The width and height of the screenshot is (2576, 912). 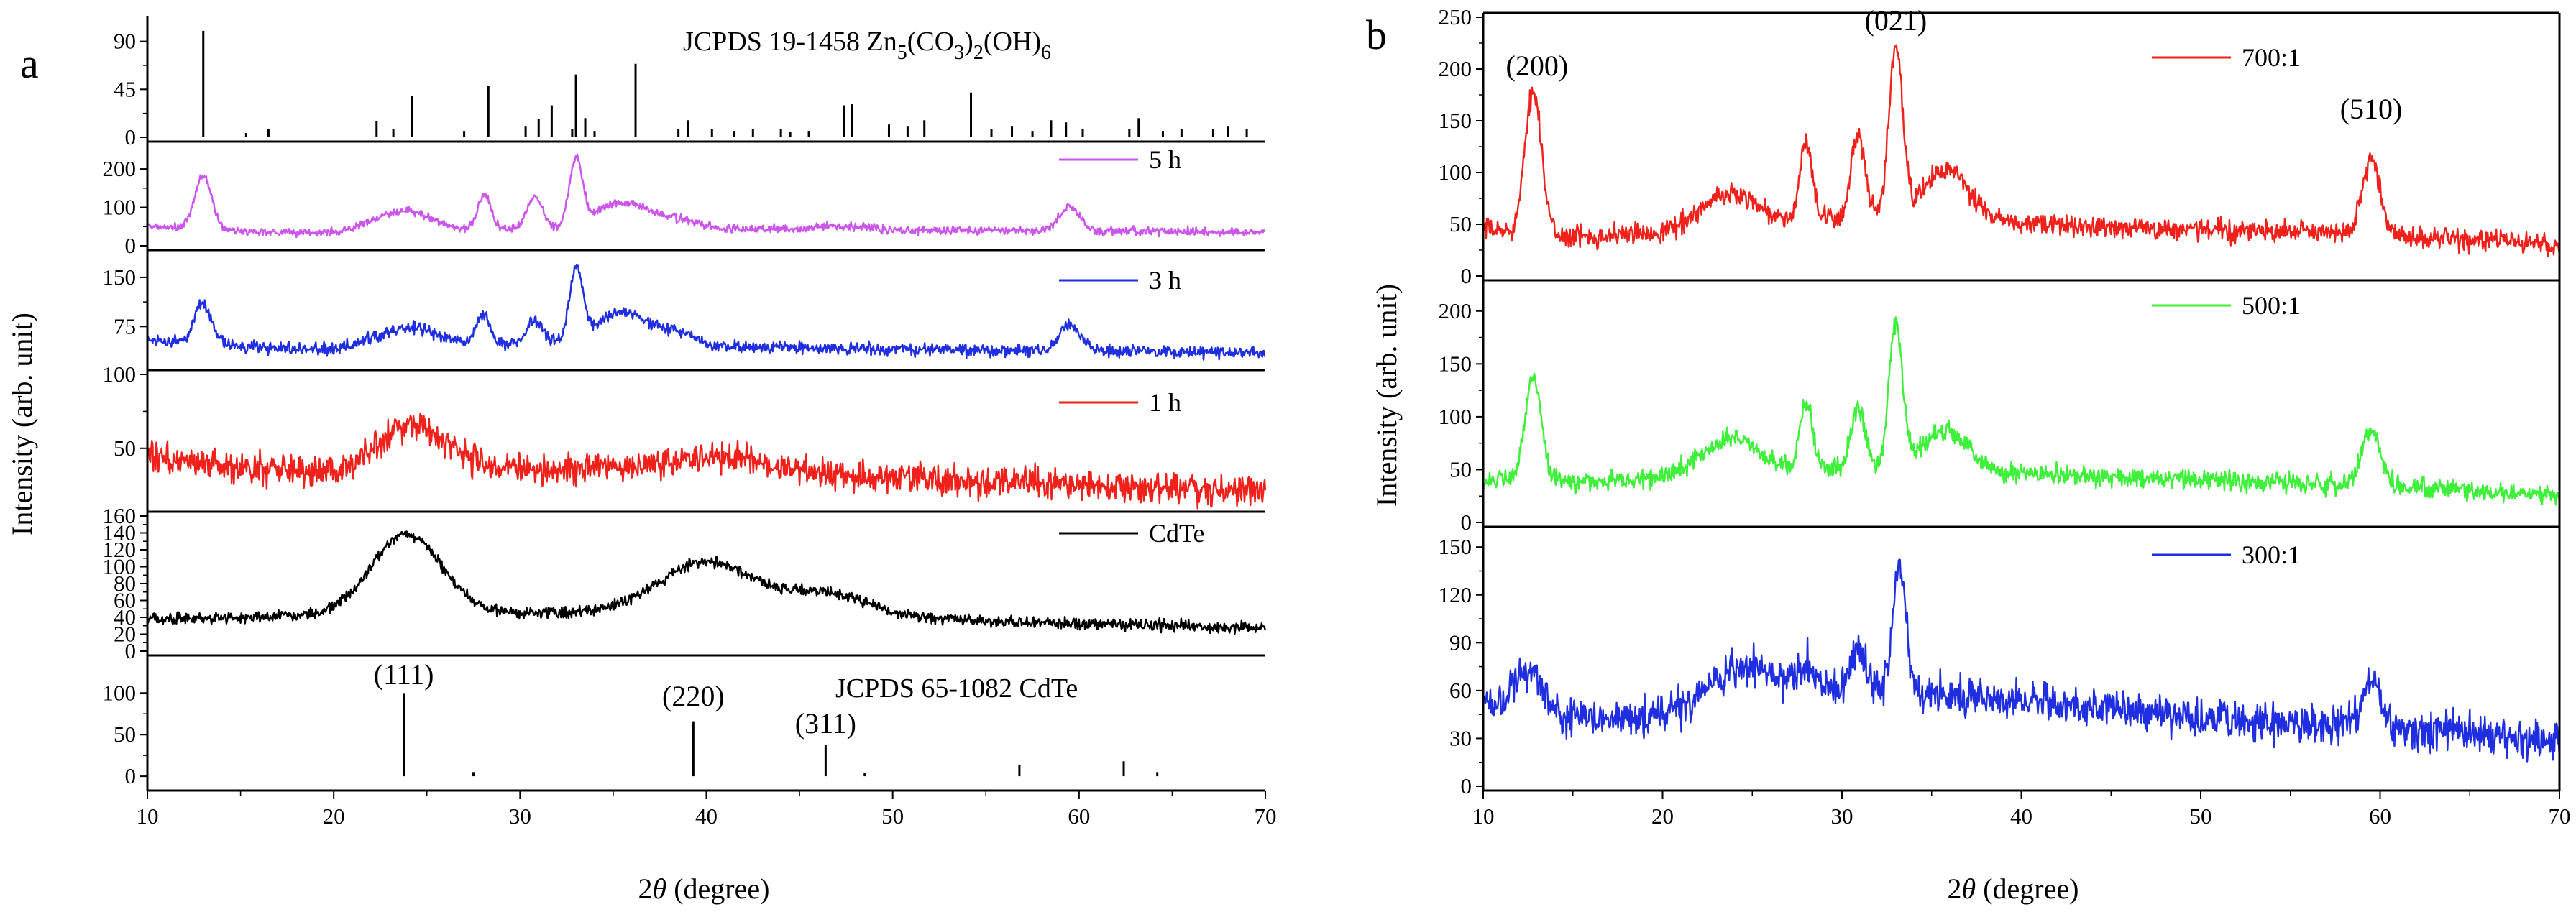 I want to click on b-300-ytick-label: 150, so click(x=1455, y=547).